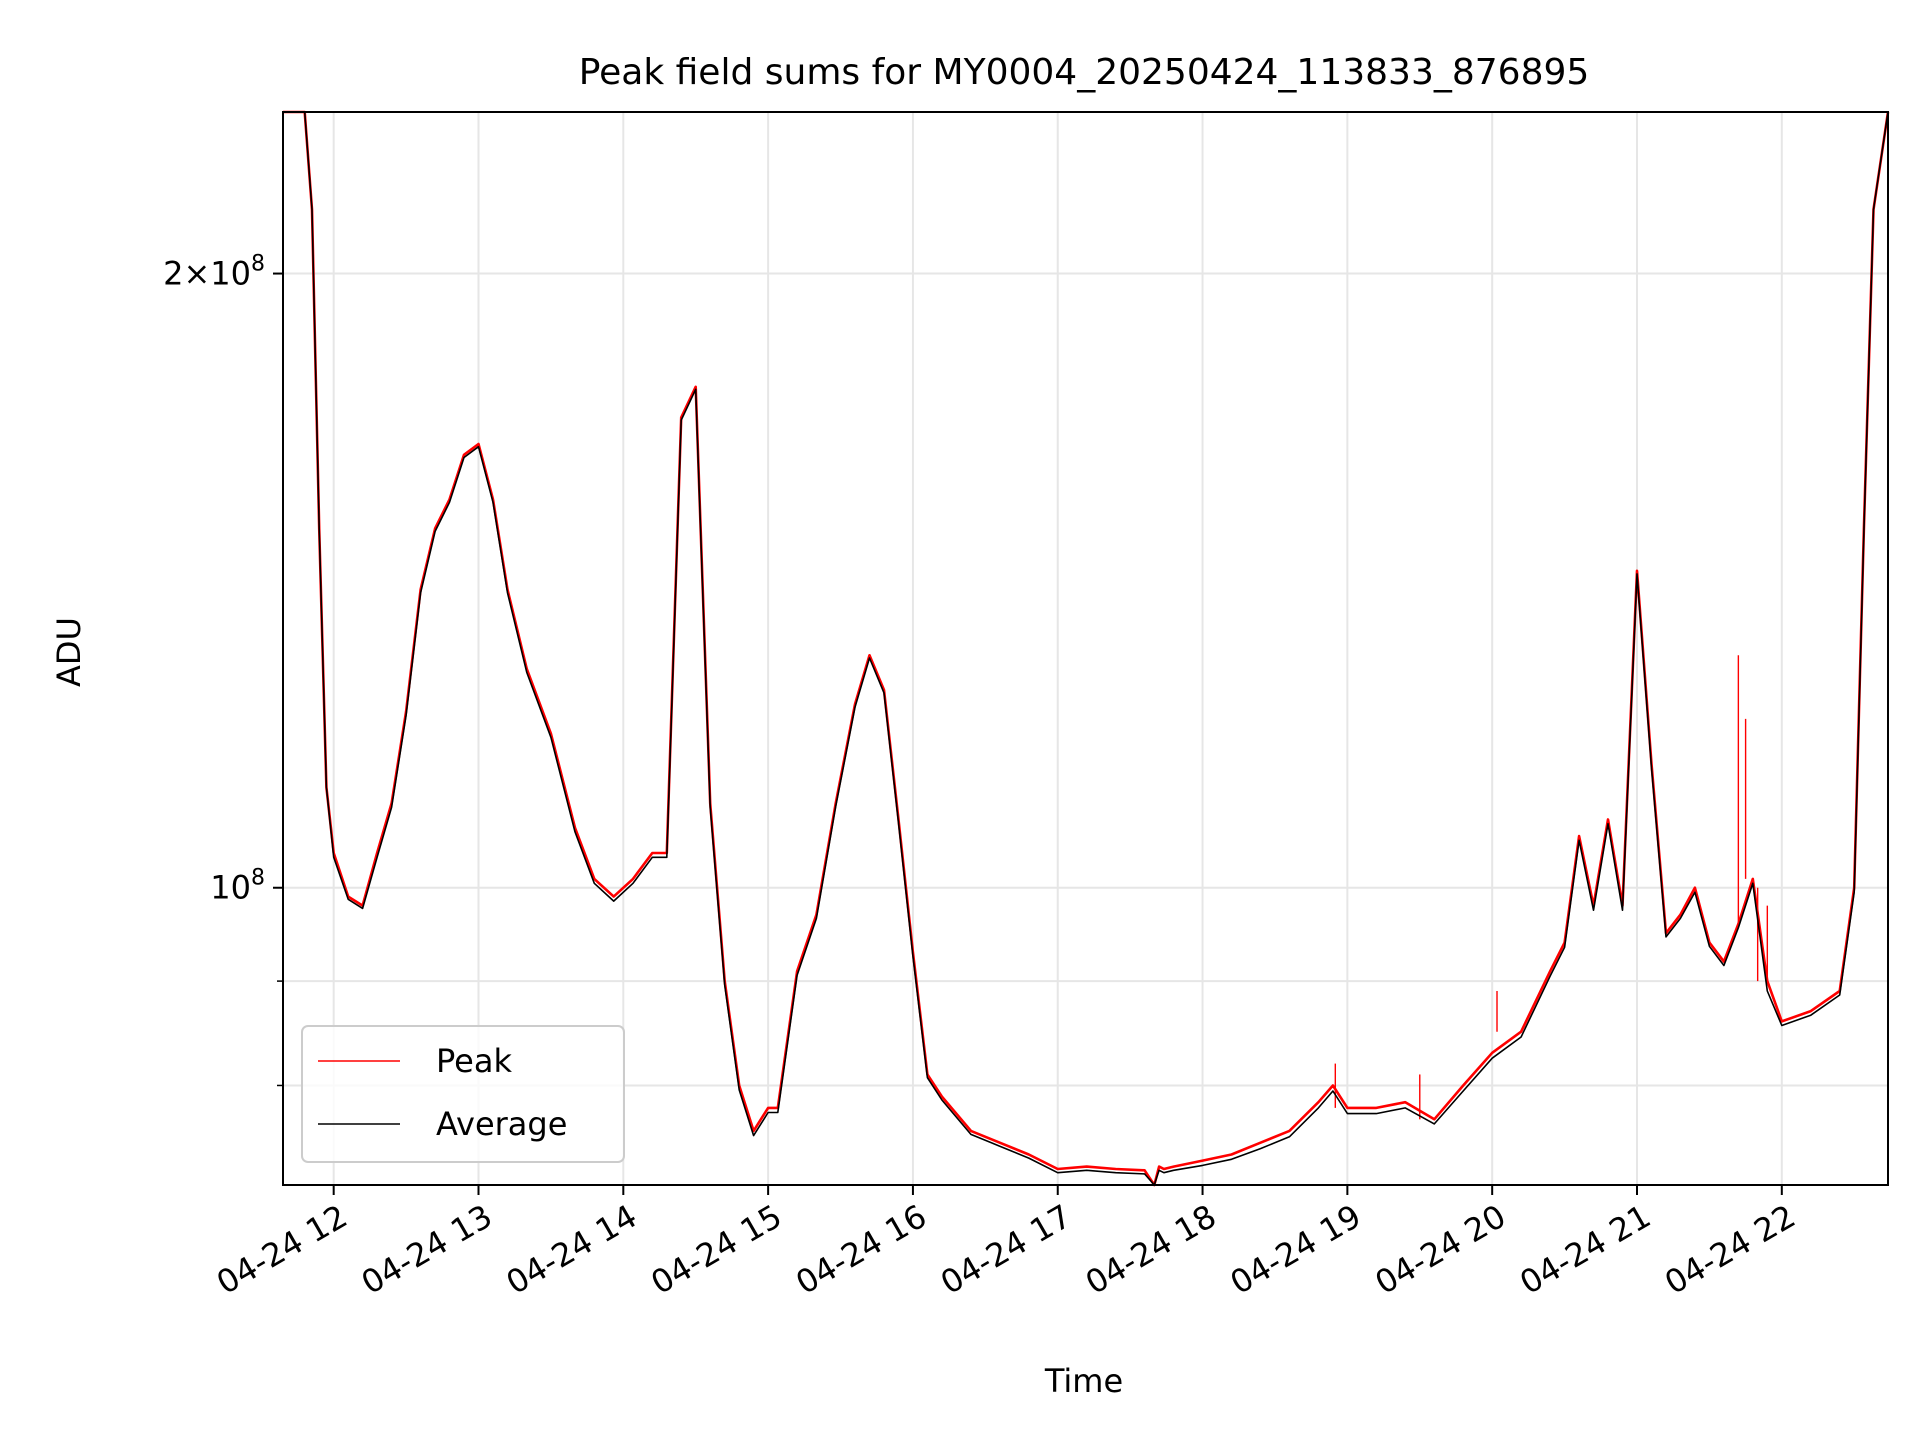 The width and height of the screenshot is (1920, 1444). I want to click on y-axis-label: ADU, so click(69, 652).